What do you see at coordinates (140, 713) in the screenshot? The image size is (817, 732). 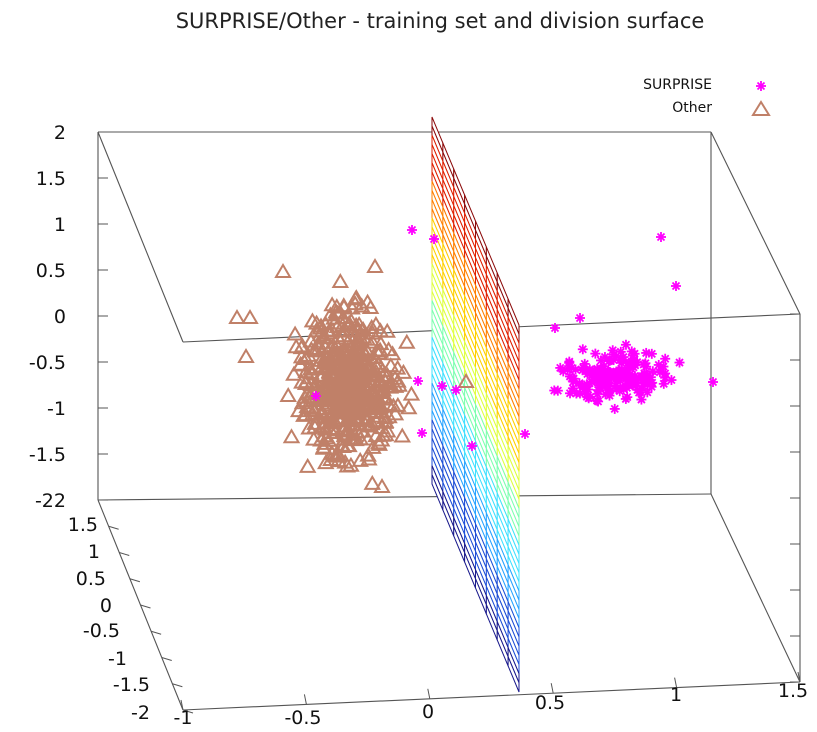 I see `y-tick-label: -2` at bounding box center [140, 713].